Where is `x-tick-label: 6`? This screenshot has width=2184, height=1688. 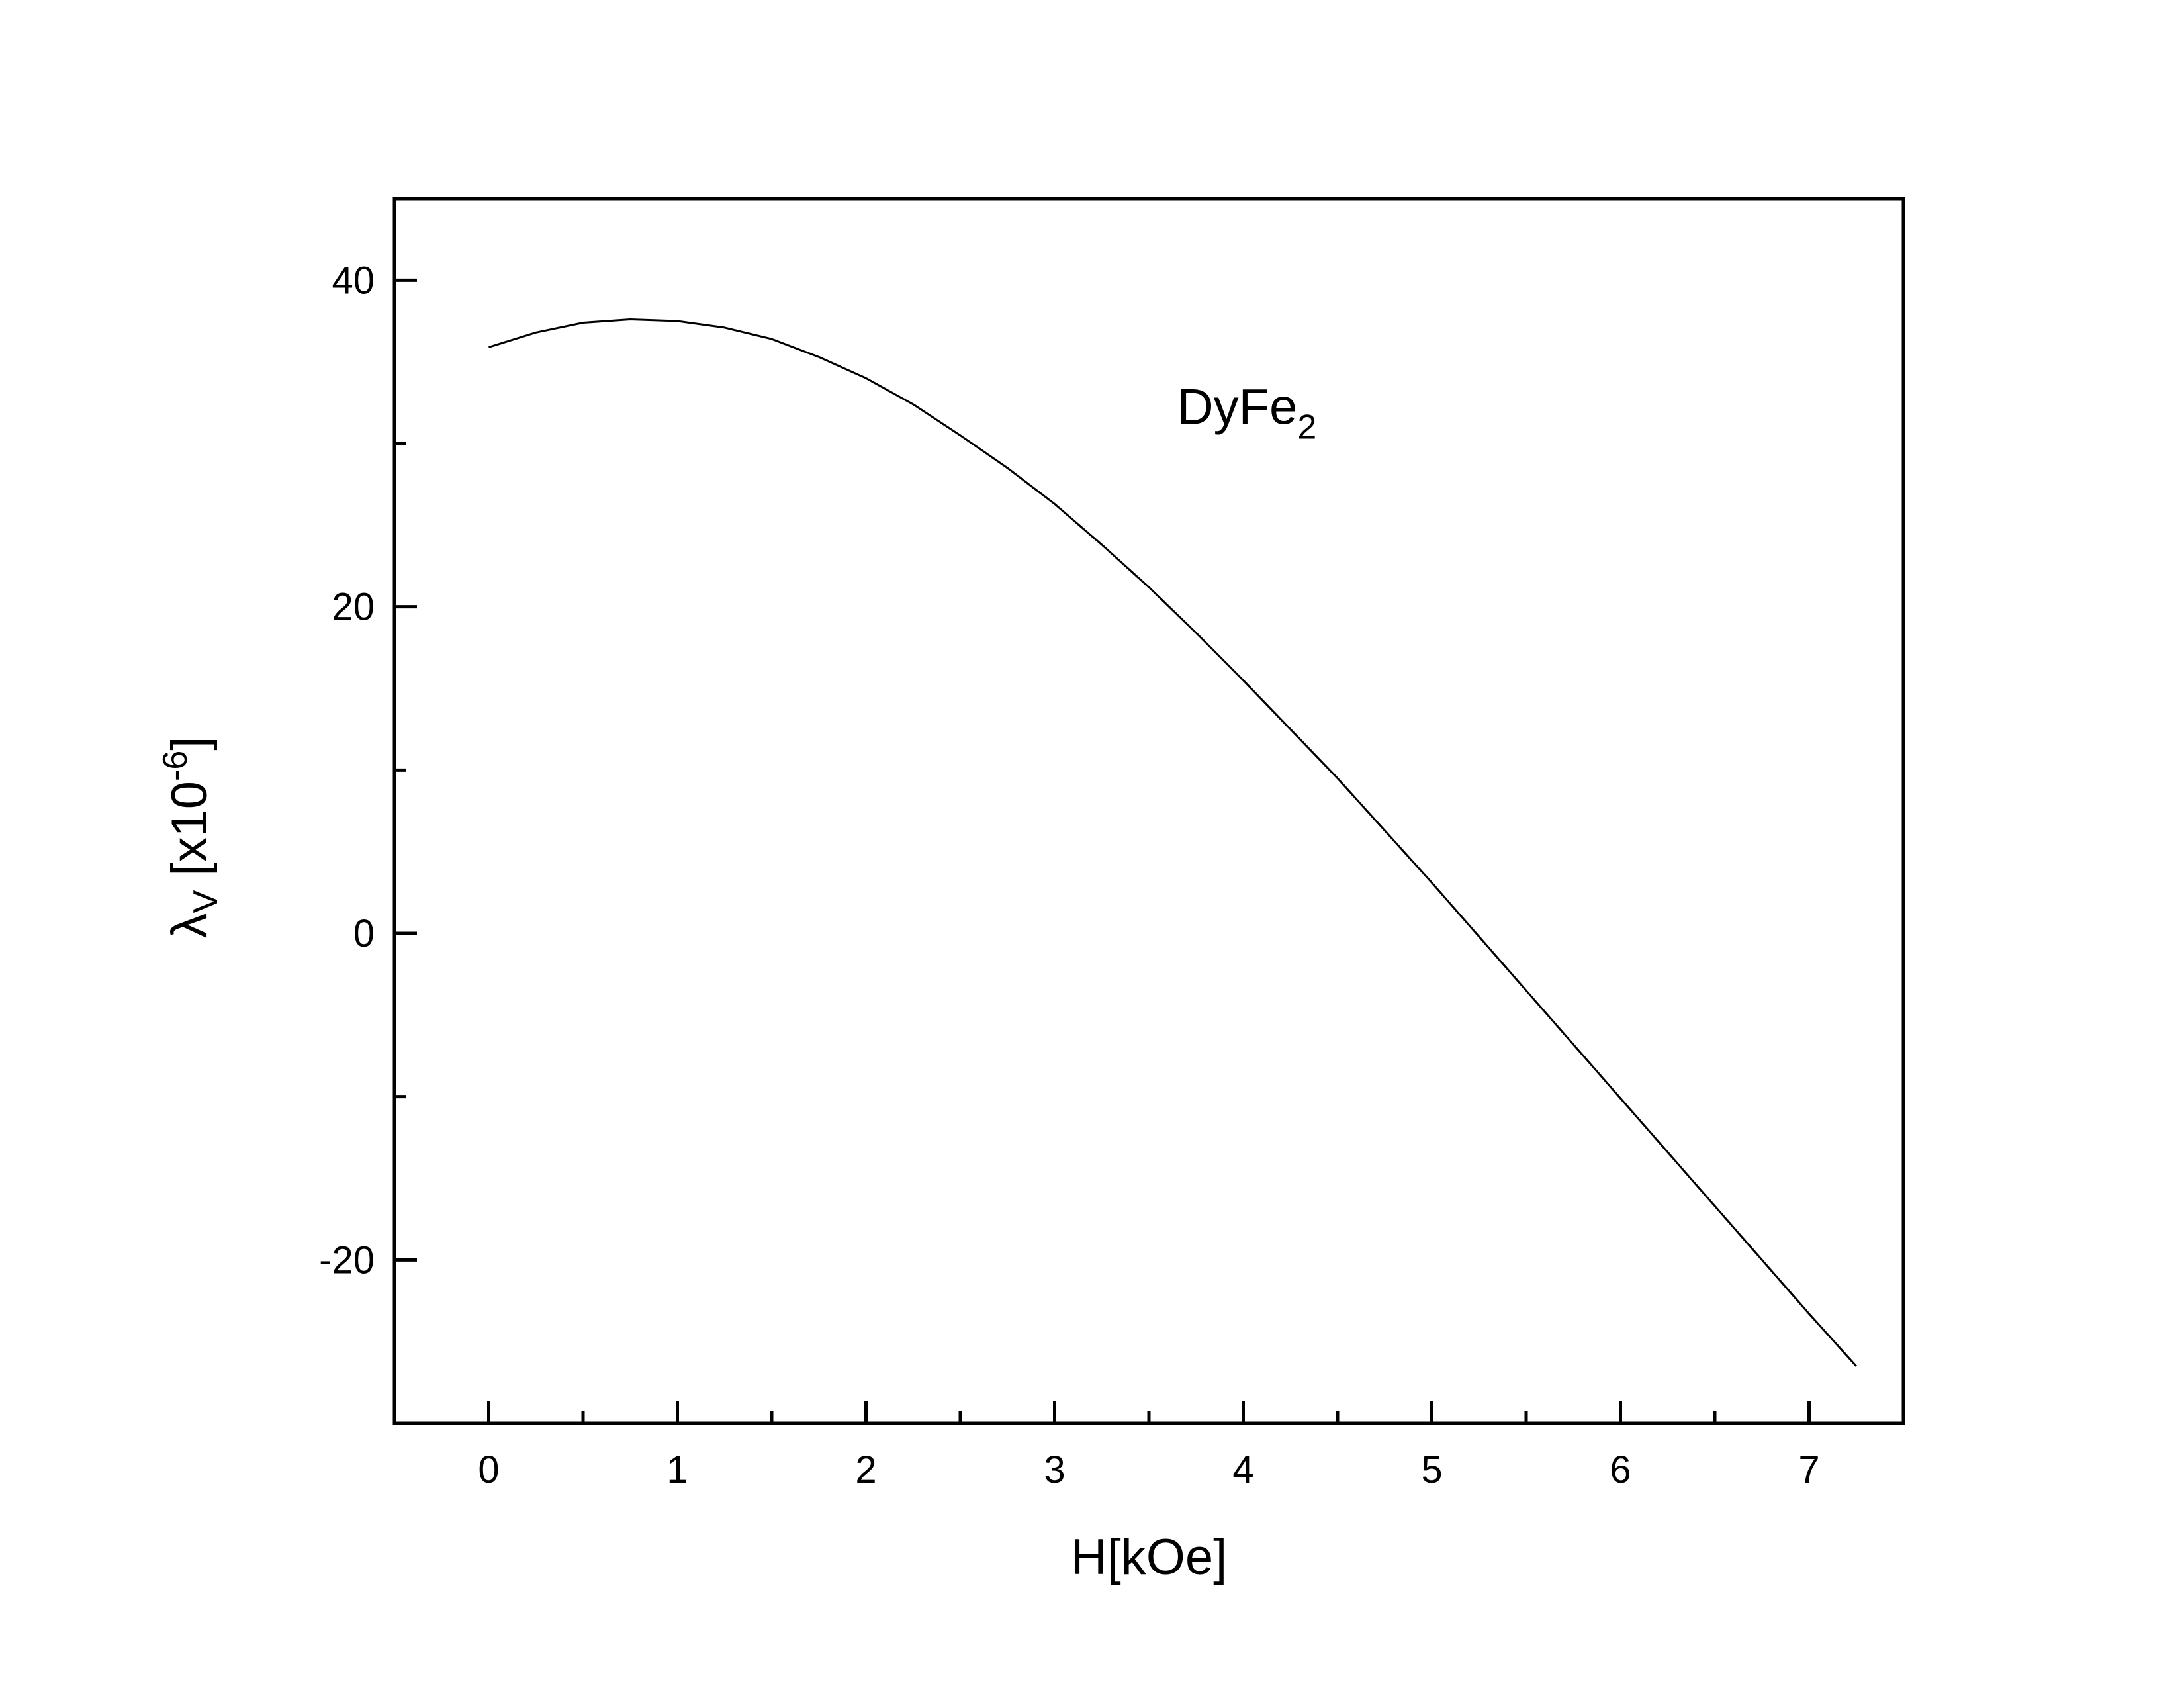 x-tick-label: 6 is located at coordinates (1621, 1469).